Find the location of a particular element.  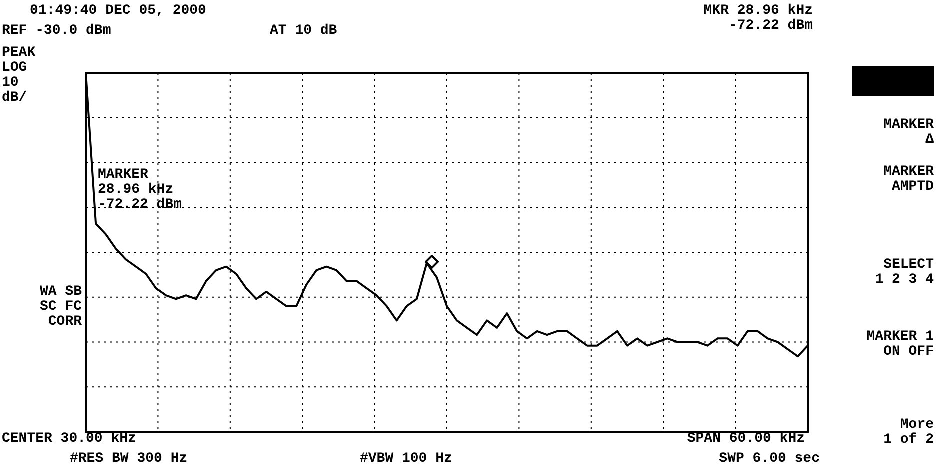

text: WA SB SC FC CORR is located at coordinates (61, 307).